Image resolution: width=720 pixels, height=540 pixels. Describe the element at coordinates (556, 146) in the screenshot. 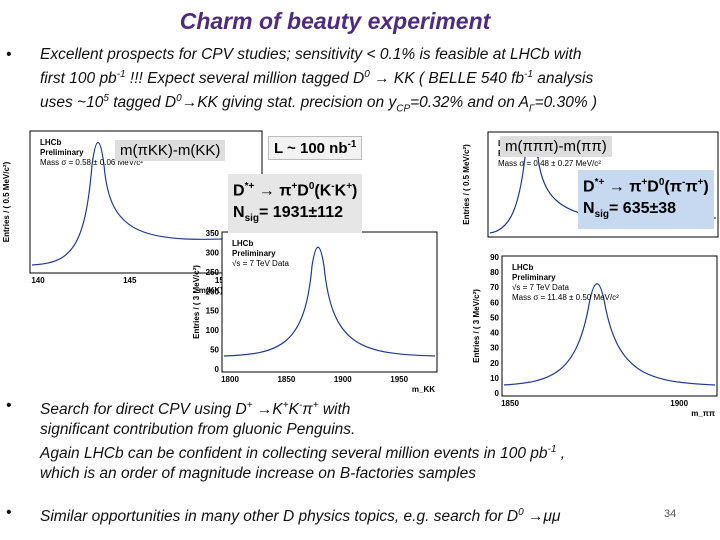

I see `label: m(πππ)-m(ππ)` at that location.